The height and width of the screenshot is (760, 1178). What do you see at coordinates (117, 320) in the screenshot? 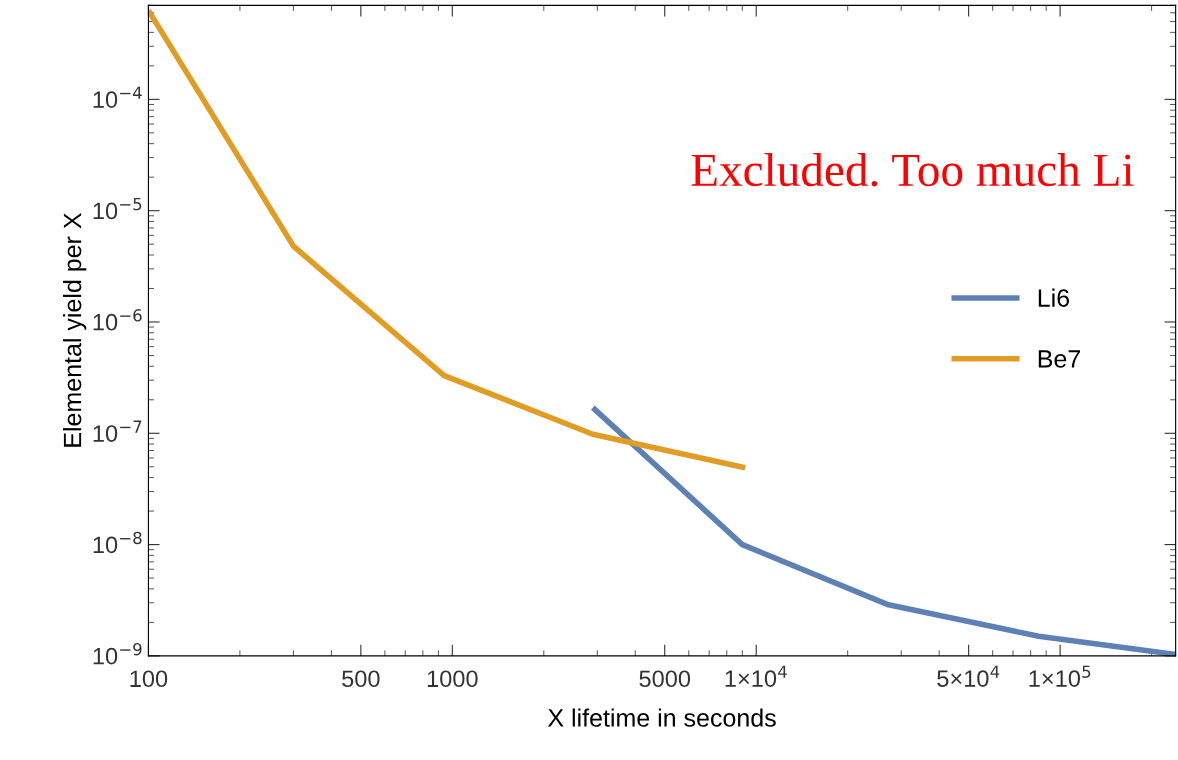
I see `y-tick-label: 10$^{−6}$` at bounding box center [117, 320].